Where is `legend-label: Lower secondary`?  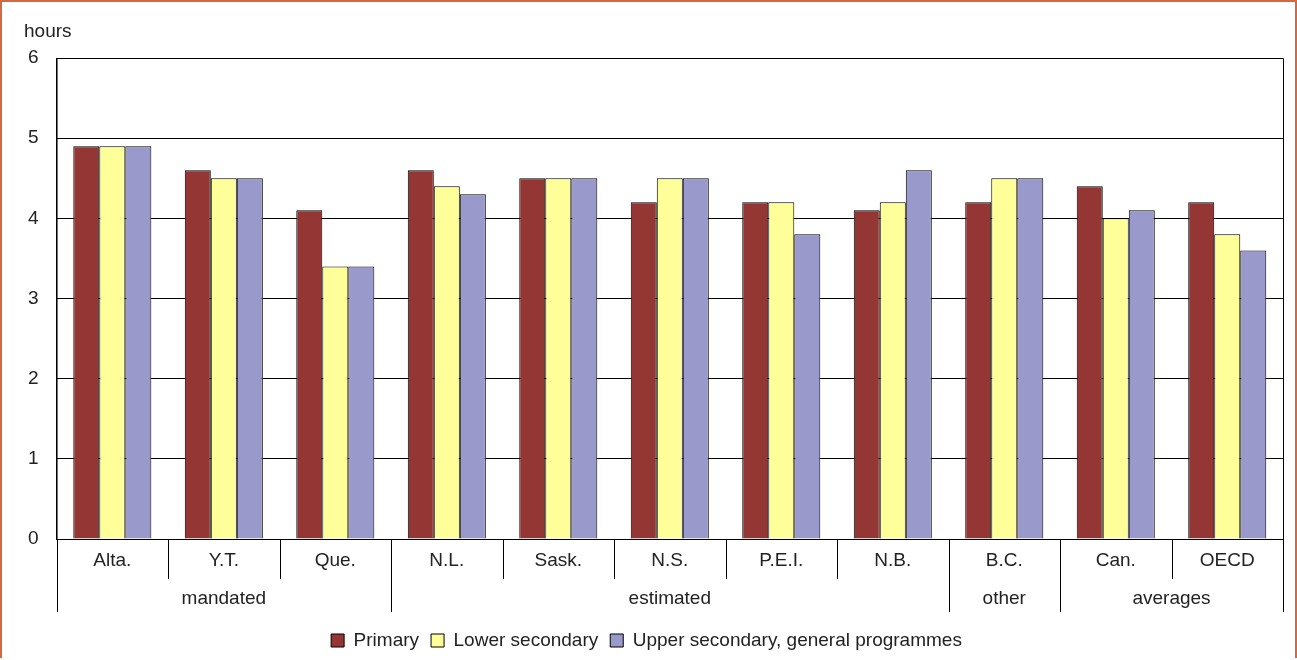
legend-label: Lower secondary is located at coordinates (526, 639).